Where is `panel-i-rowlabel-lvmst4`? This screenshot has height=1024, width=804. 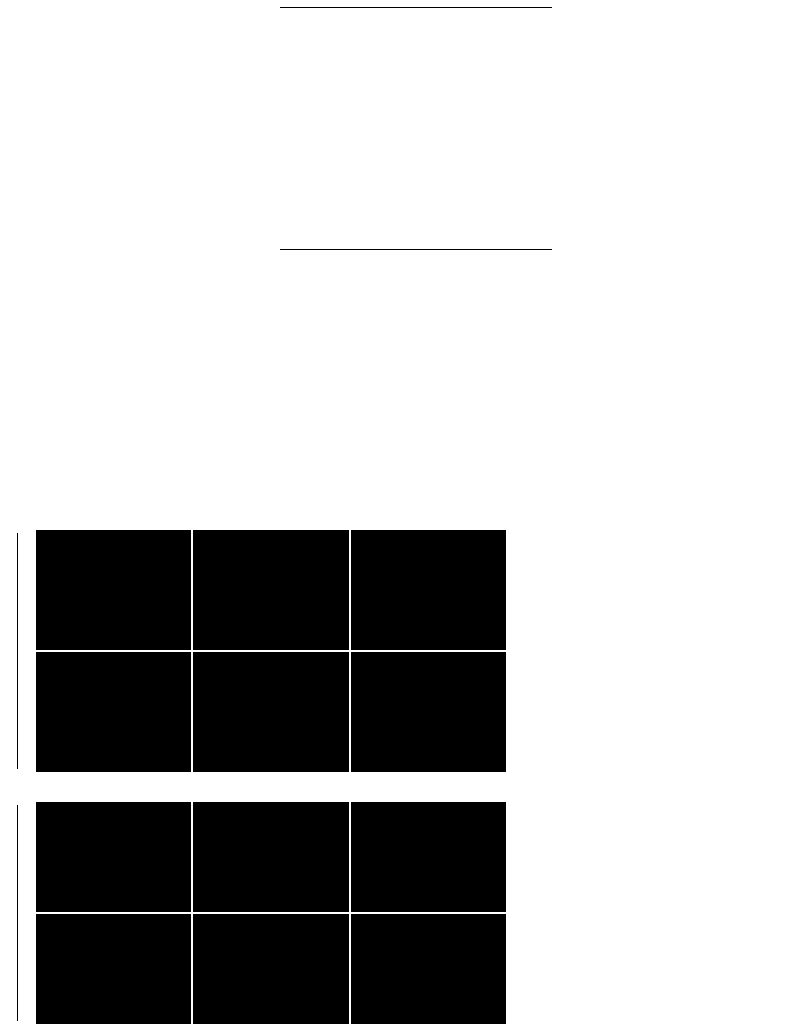
panel-i-rowlabel-lvmst4 is located at coordinates (26, 969).